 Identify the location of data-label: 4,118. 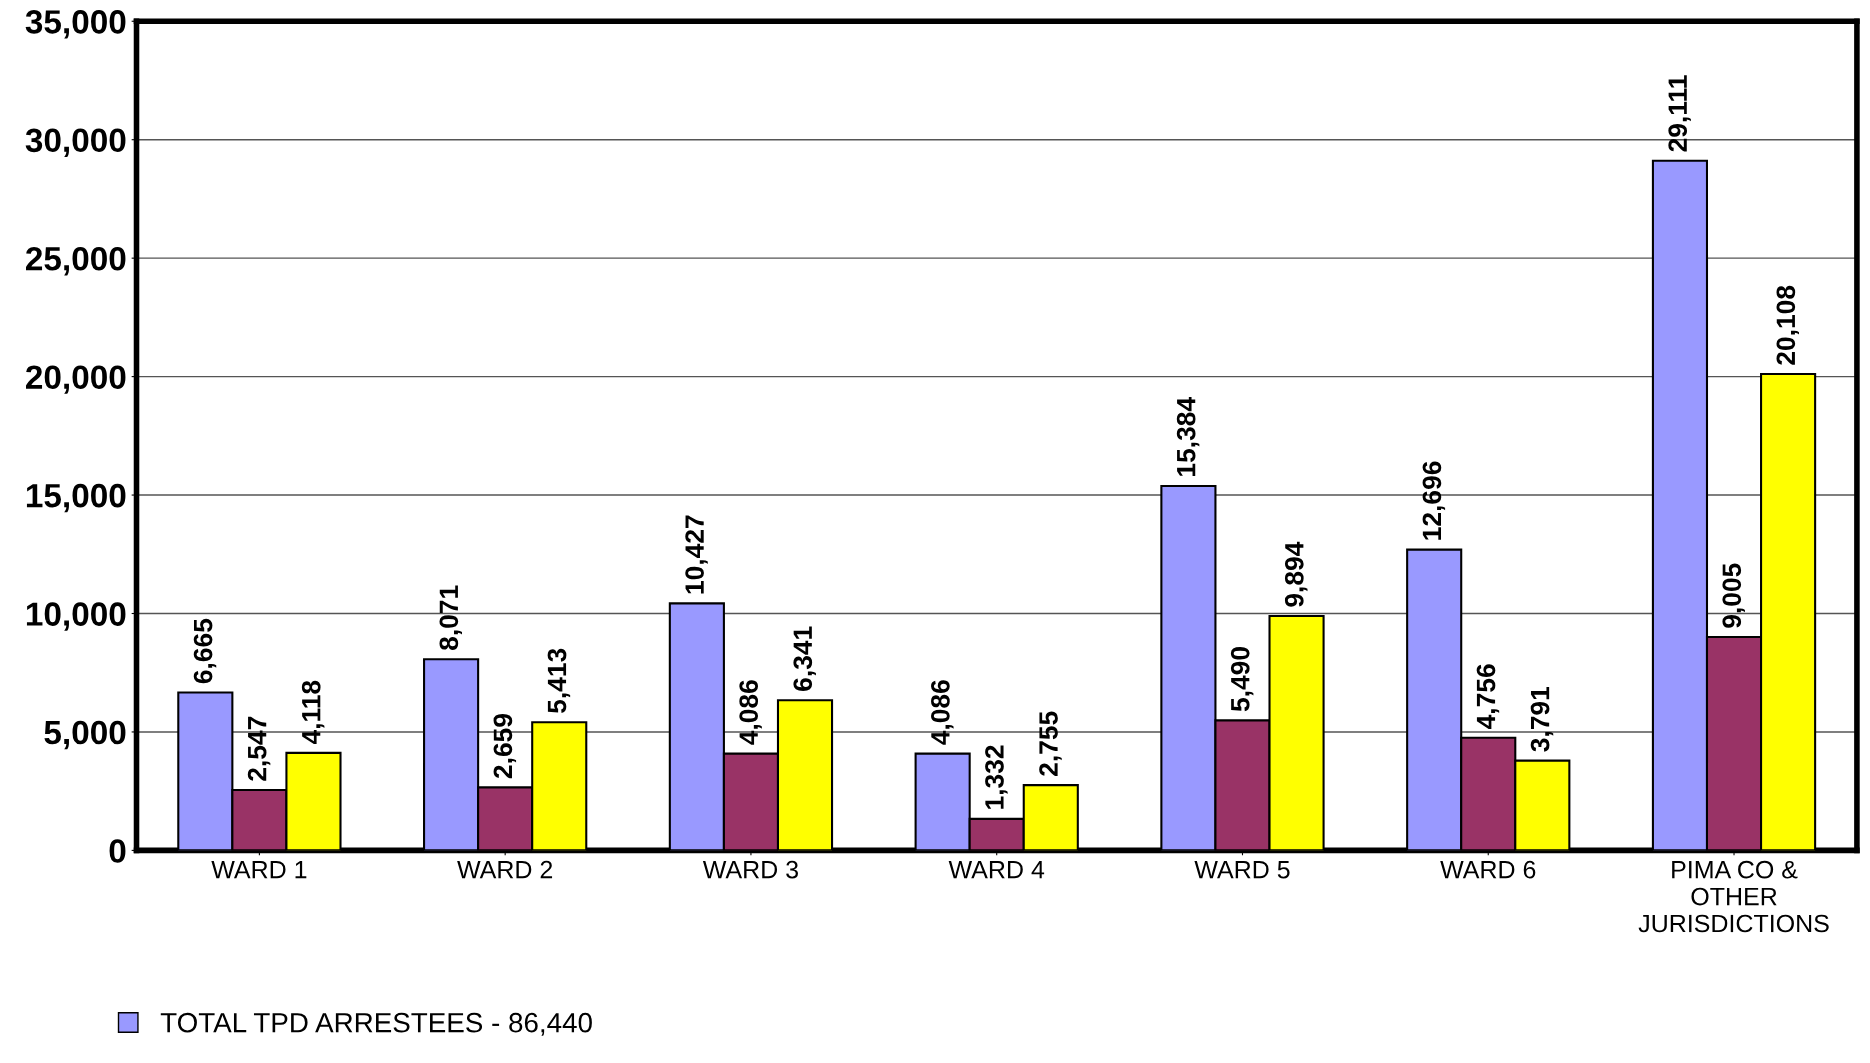
(313, 712).